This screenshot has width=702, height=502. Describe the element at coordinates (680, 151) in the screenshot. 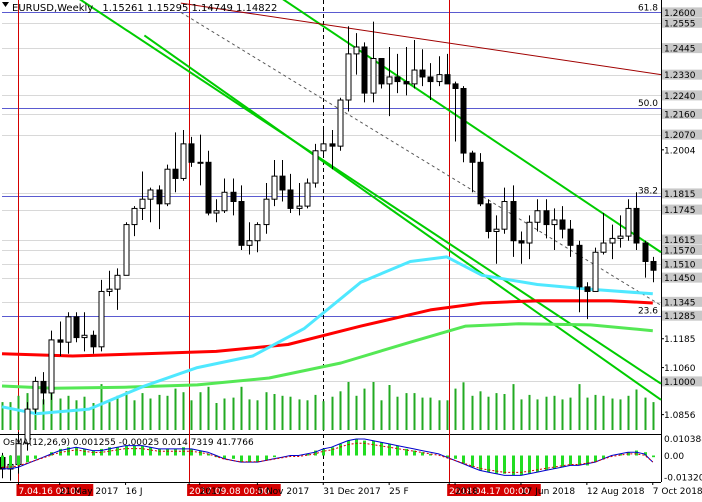

I see `price-tick-label: 1.2004` at that location.